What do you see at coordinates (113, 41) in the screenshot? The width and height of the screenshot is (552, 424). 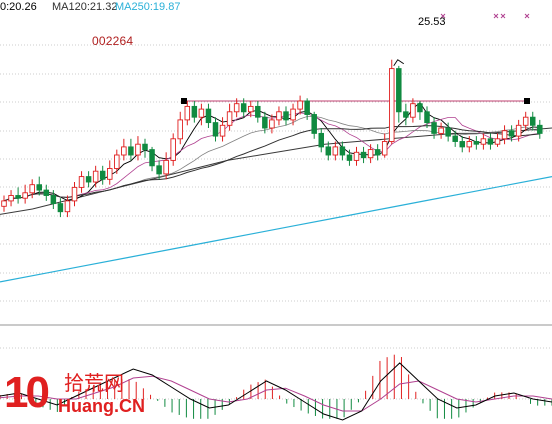 I see `stock-code-label: 002264` at bounding box center [113, 41].